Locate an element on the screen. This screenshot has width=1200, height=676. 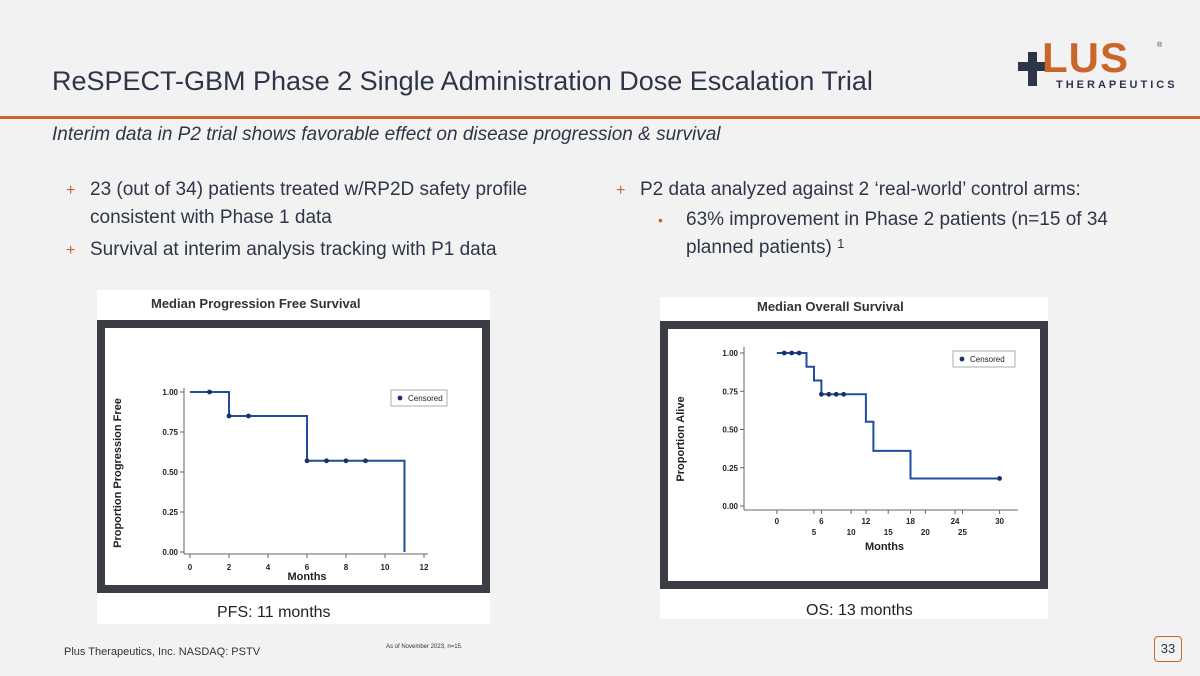
y-axis-label: Proportion Alive is located at coordinates (681, 438).